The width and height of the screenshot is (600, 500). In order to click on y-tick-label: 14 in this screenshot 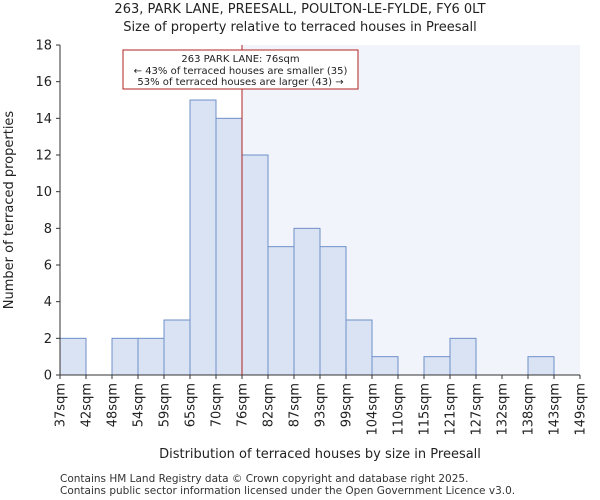, I will do `click(43, 119)`.